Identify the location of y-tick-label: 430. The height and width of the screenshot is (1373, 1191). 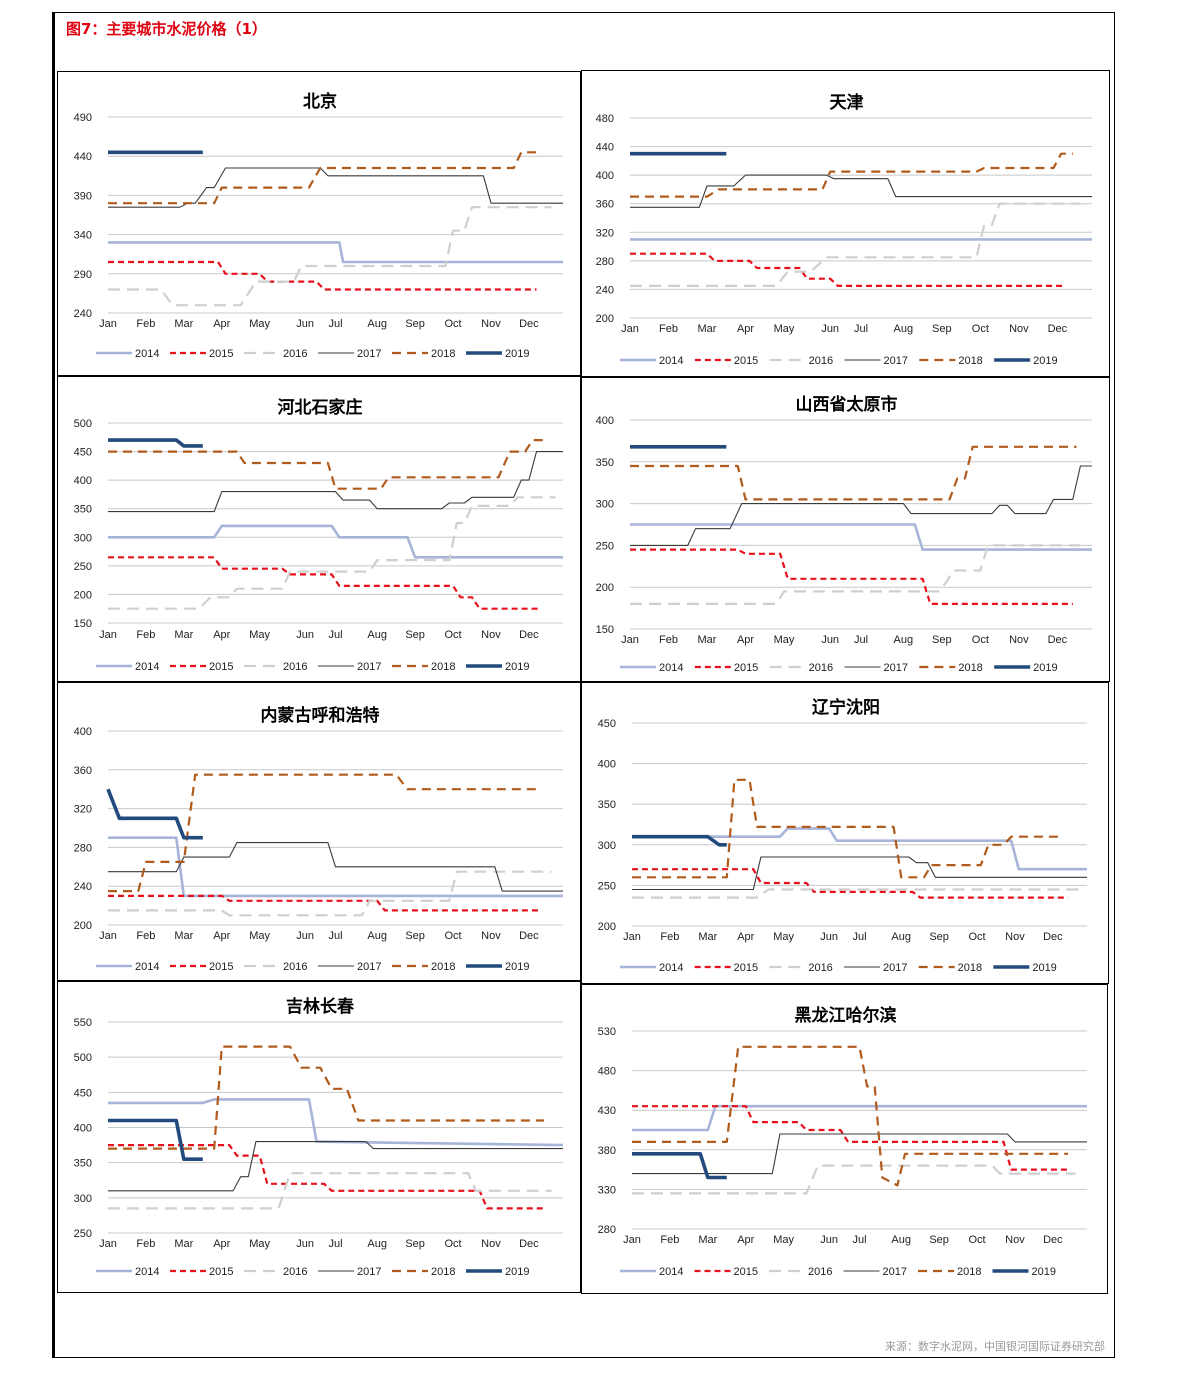
(607, 1111).